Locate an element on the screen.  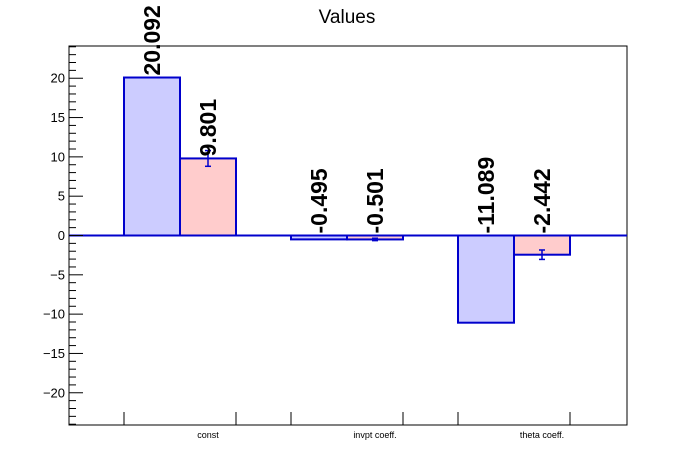
data-label: -0.495 is located at coordinates (319, 200).